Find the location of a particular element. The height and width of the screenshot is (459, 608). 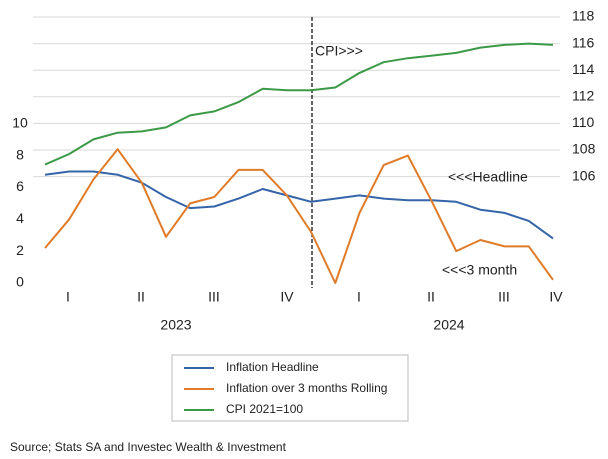

y2-tick-label: 110 is located at coordinates (583, 122).